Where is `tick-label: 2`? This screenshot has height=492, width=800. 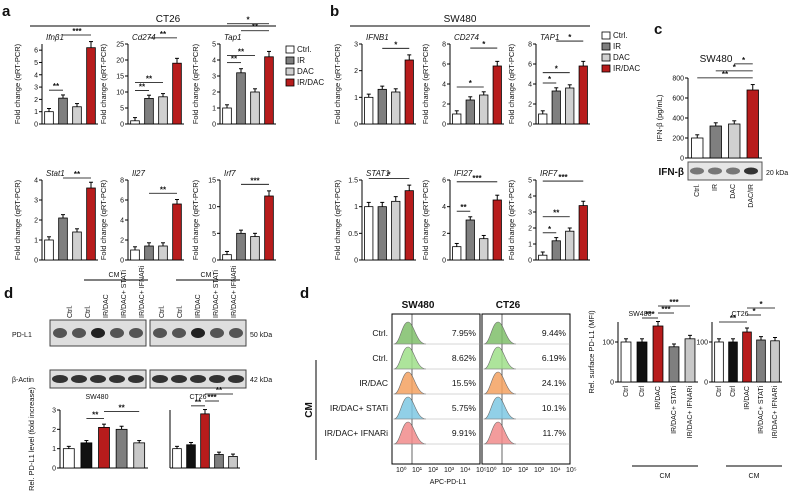 tick-label: 2 is located at coordinates (530, 229).